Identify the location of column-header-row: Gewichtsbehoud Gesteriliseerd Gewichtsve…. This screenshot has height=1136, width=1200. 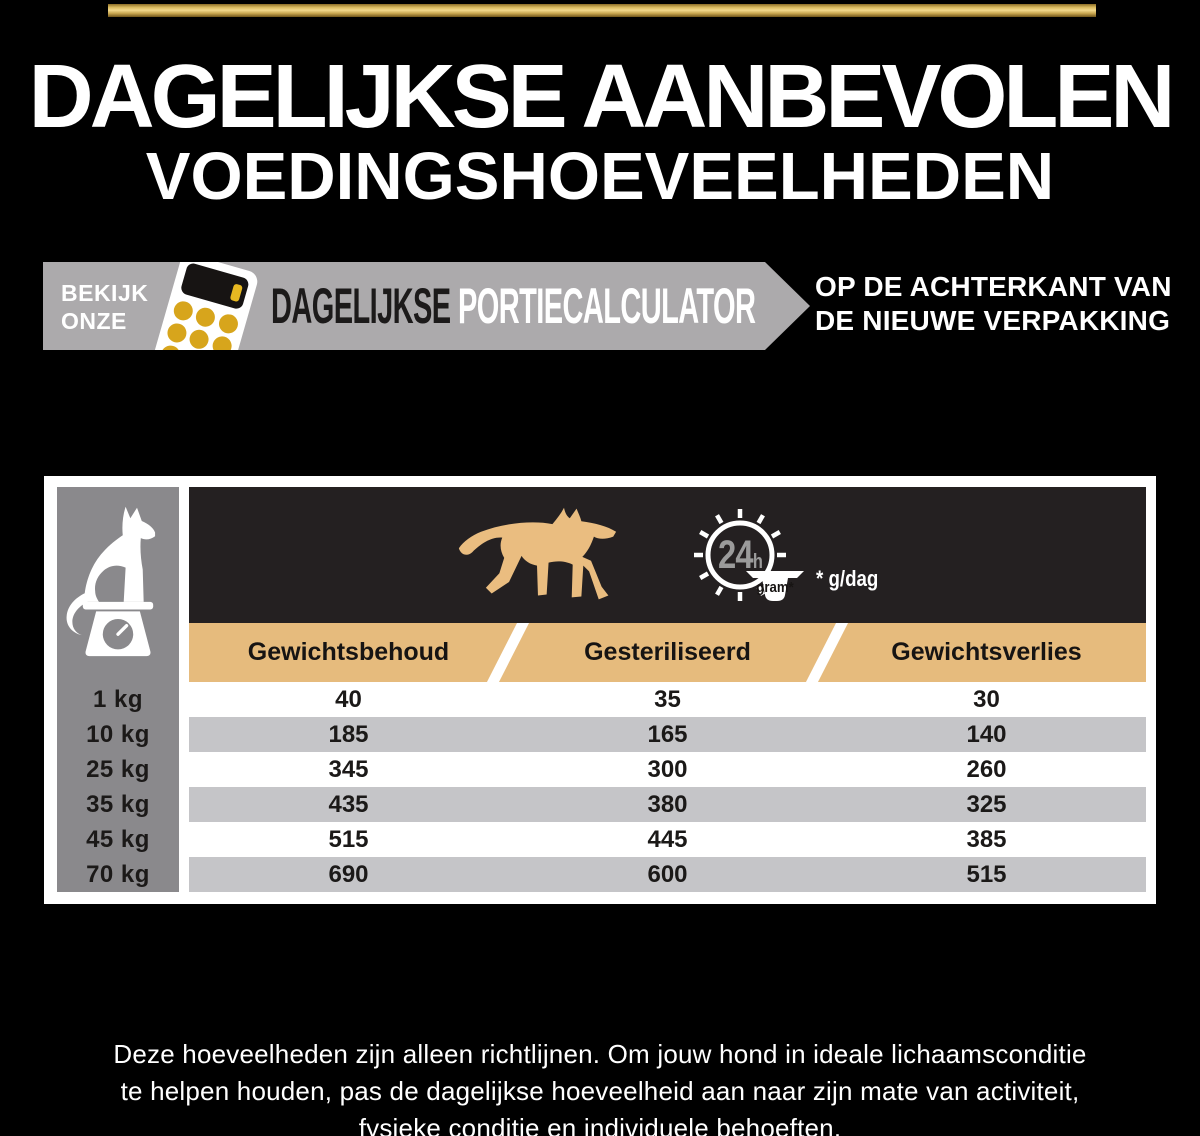
(667, 652).